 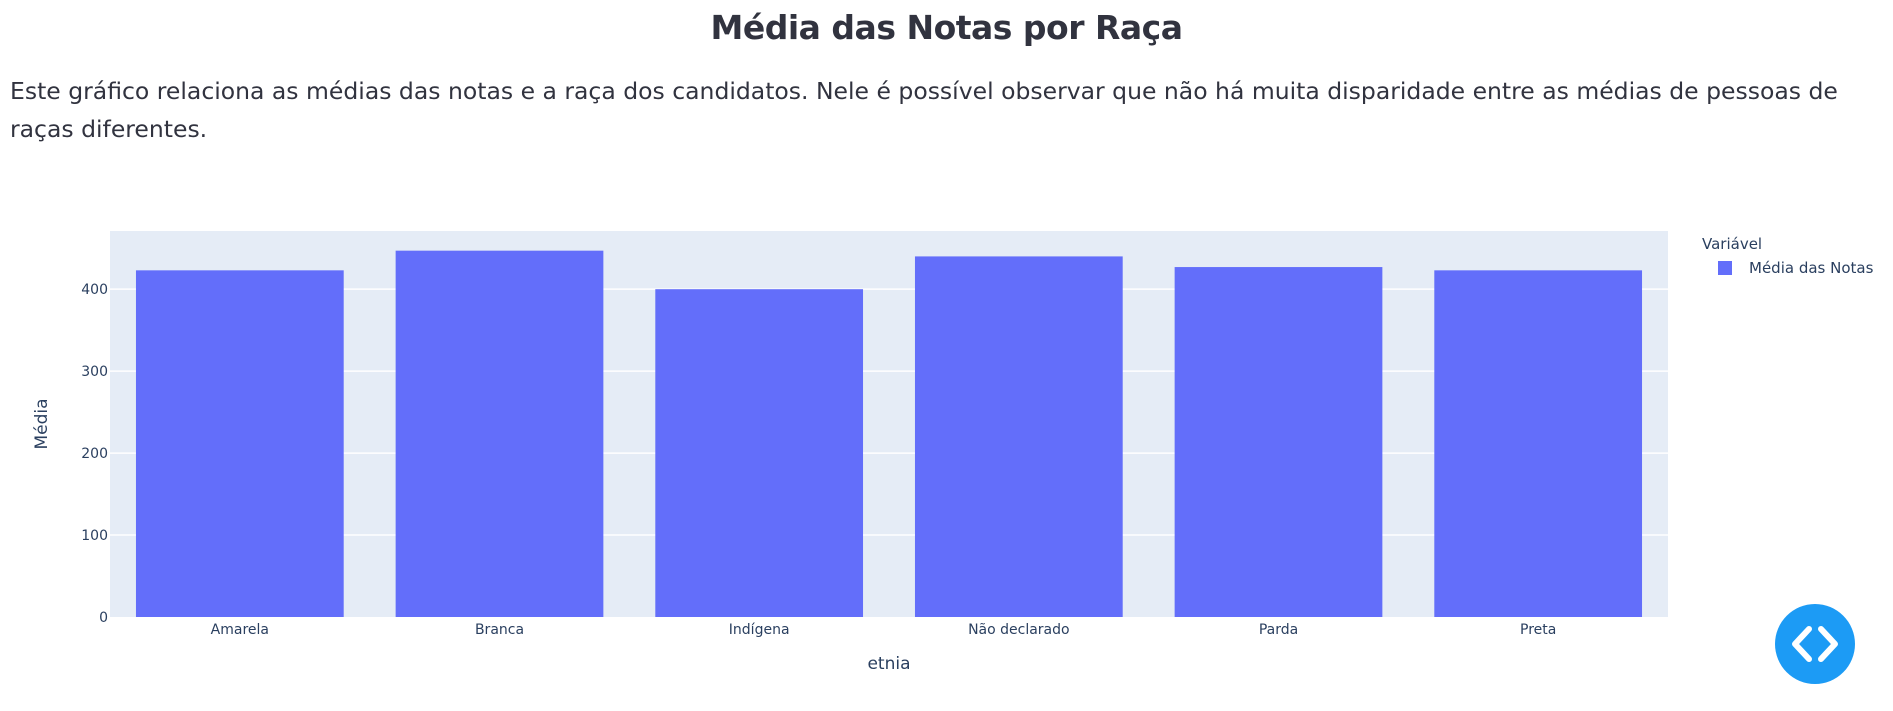 I want to click on y-tick-label: 400, so click(x=94, y=290).